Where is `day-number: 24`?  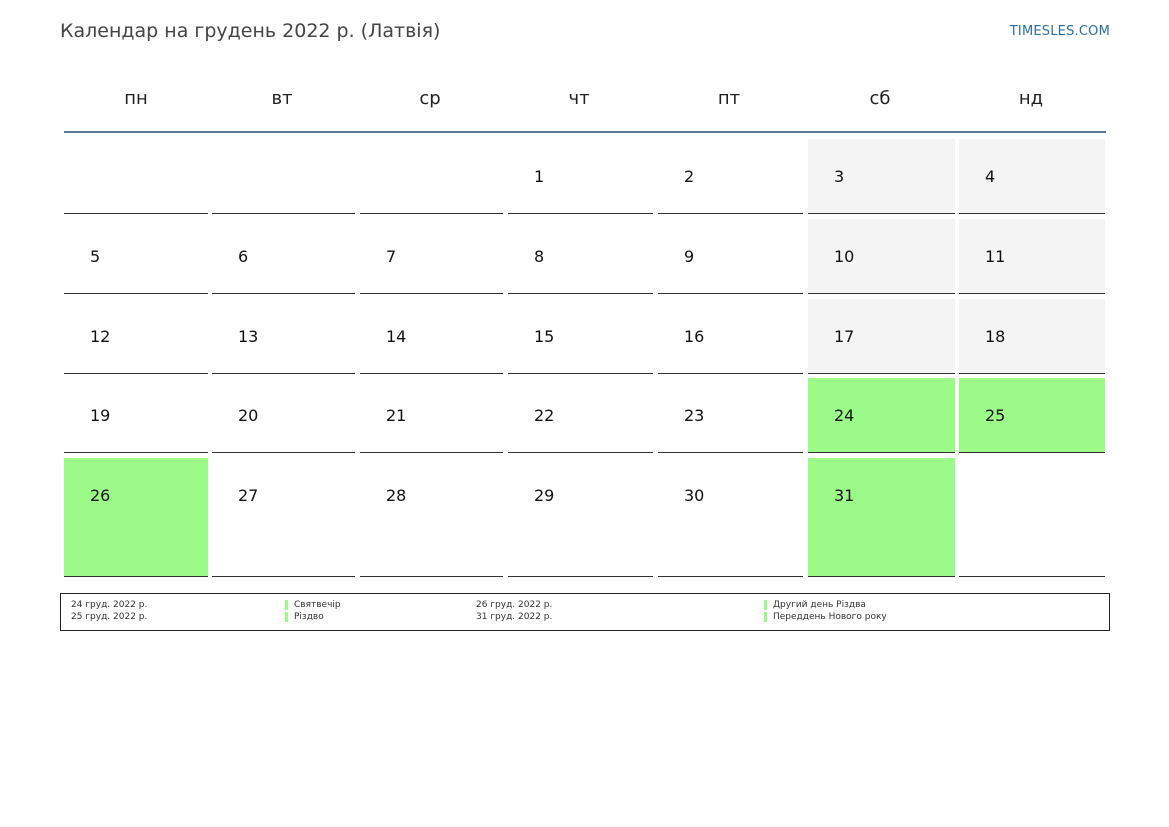 day-number: 24 is located at coordinates (844, 415).